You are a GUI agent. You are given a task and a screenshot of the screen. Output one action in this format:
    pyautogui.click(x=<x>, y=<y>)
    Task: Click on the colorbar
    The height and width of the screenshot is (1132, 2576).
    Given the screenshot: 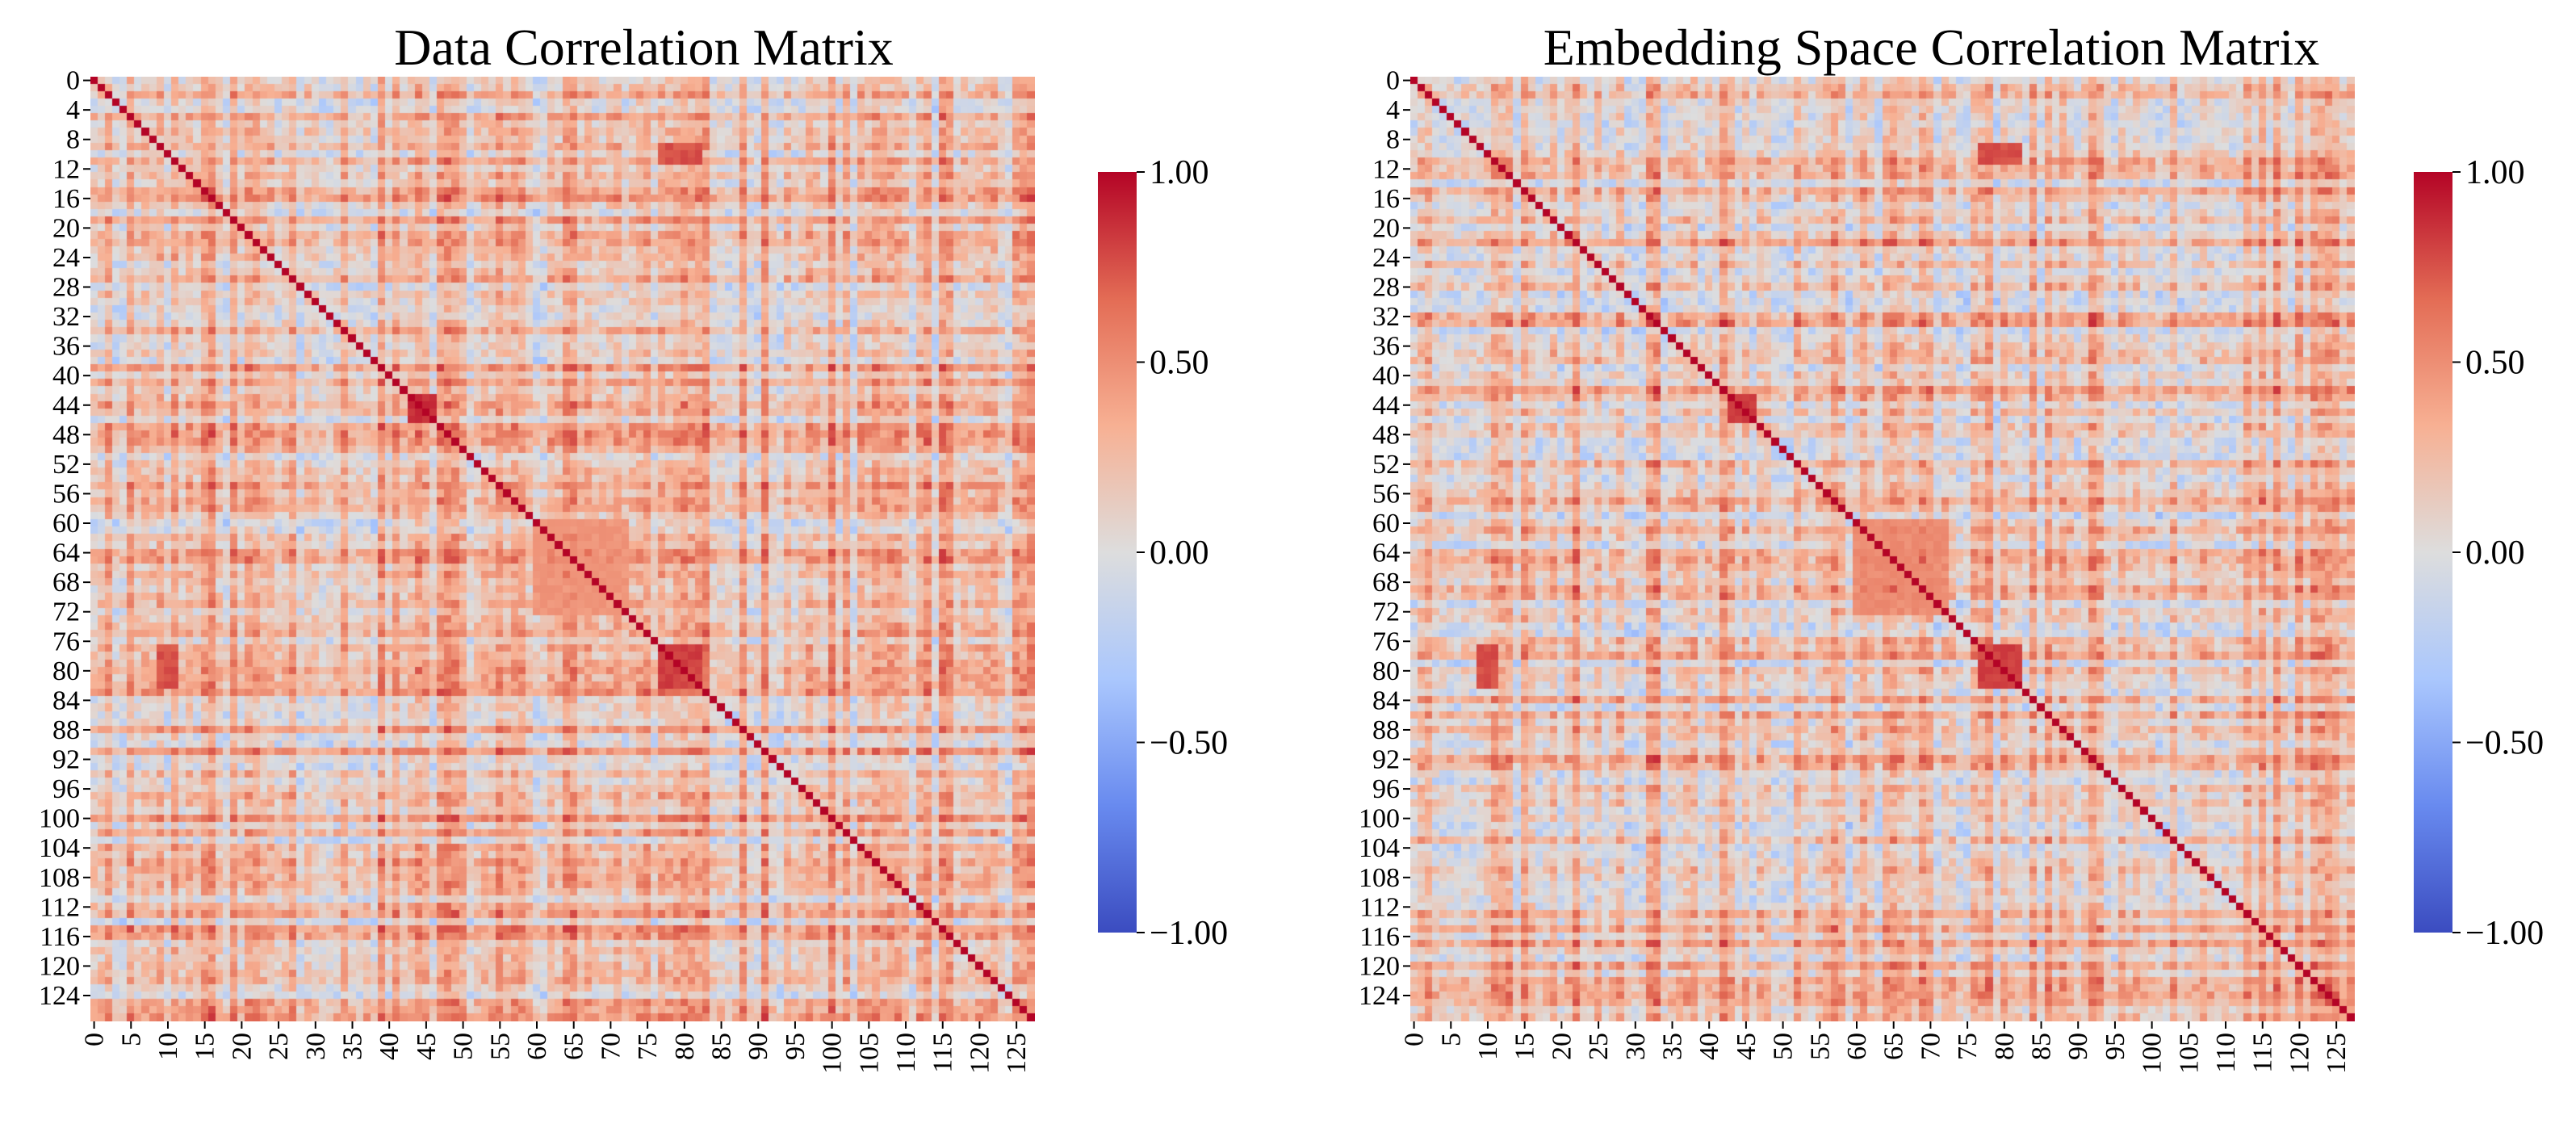 What is the action you would take?
    pyautogui.click(x=2433, y=552)
    